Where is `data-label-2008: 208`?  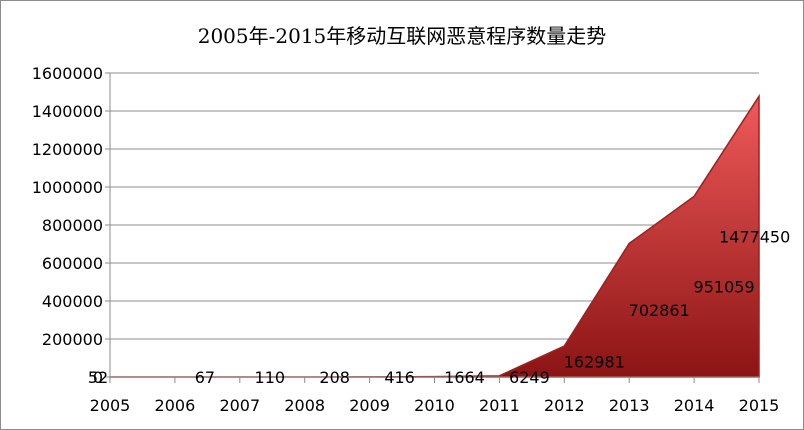 data-label-2008: 208 is located at coordinates (334, 377).